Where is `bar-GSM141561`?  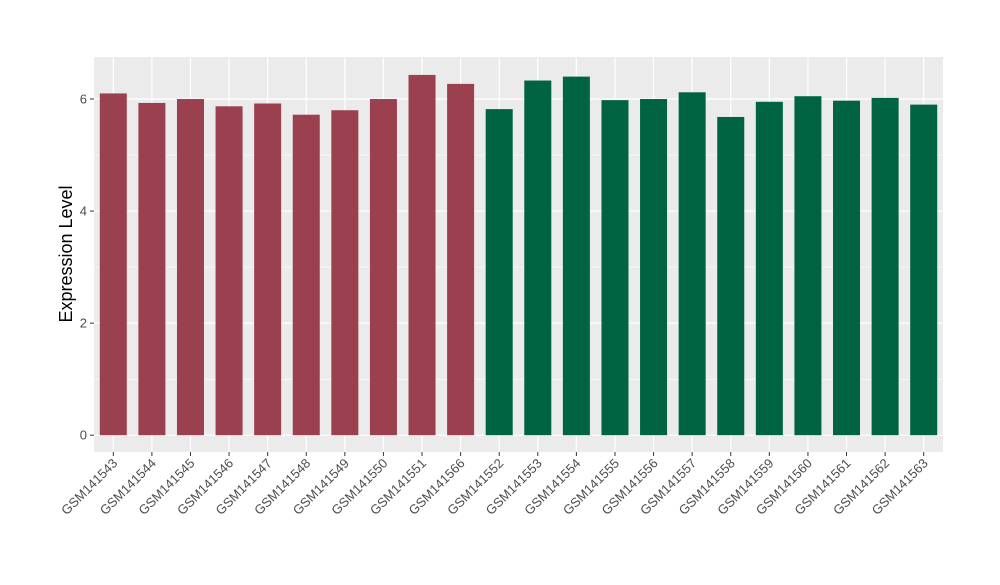
bar-GSM141561 is located at coordinates (847, 268).